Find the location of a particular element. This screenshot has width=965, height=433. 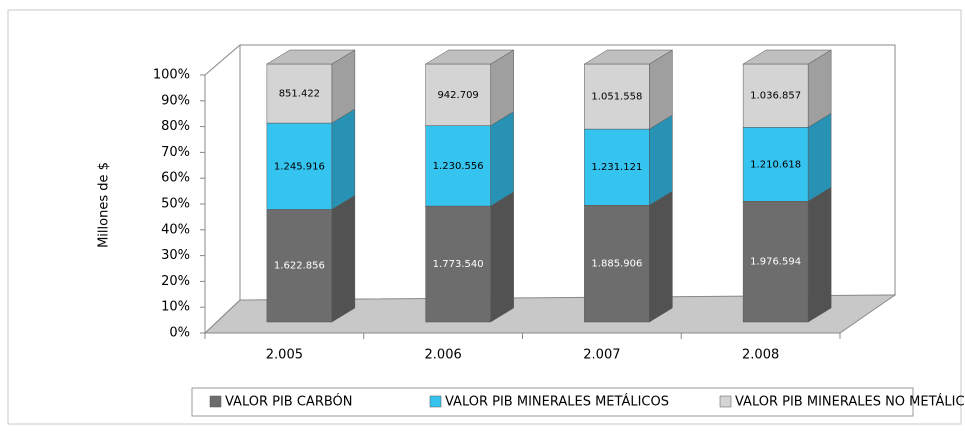

legend-label: VALOR PIB MINERALES NO METÁLICOS is located at coordinates (850, 402).